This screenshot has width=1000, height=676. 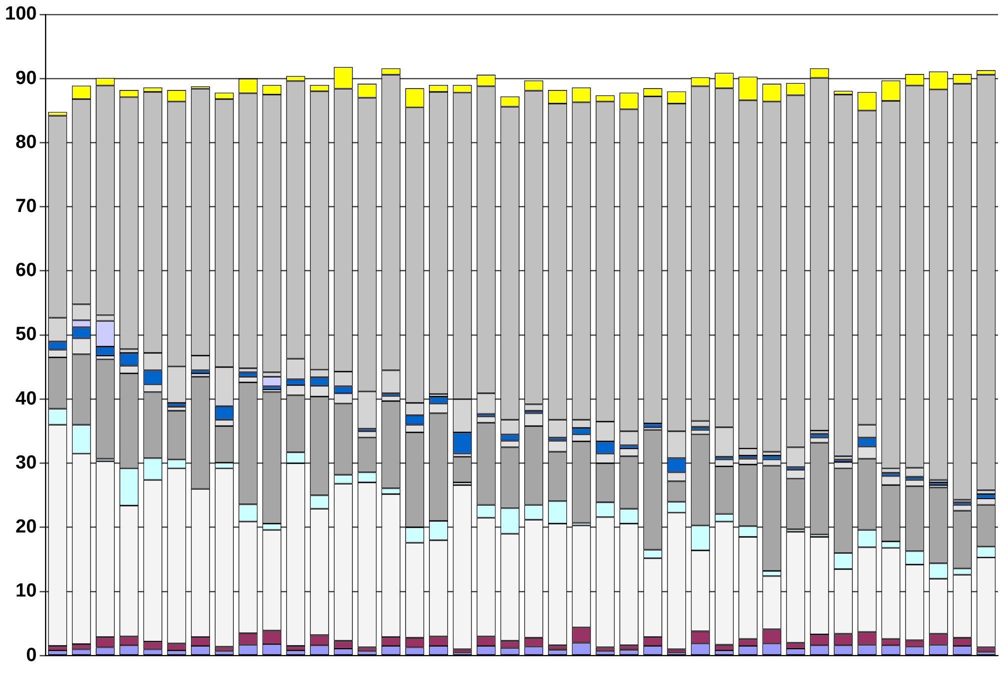 What do you see at coordinates (26, 206) in the screenshot?
I see `y-tick-label: 70` at bounding box center [26, 206].